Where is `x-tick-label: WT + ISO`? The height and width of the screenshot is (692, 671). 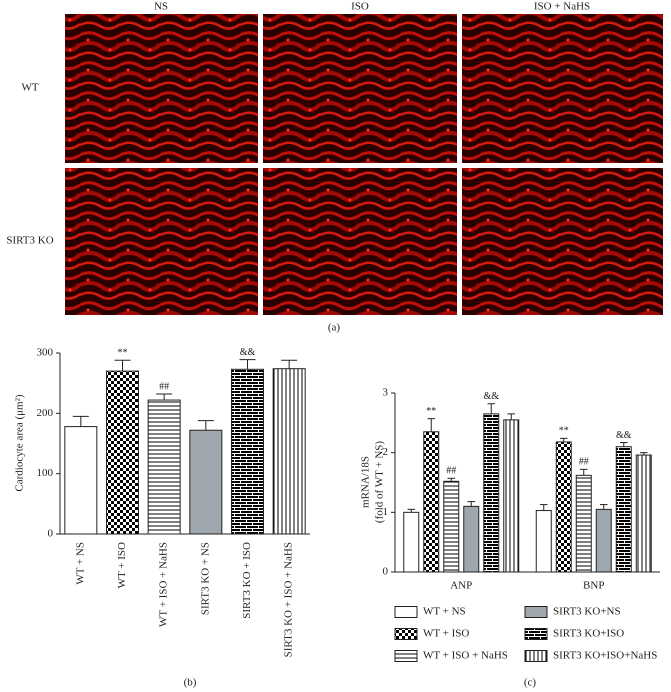
x-tick-label: WT + ISO is located at coordinates (122, 565).